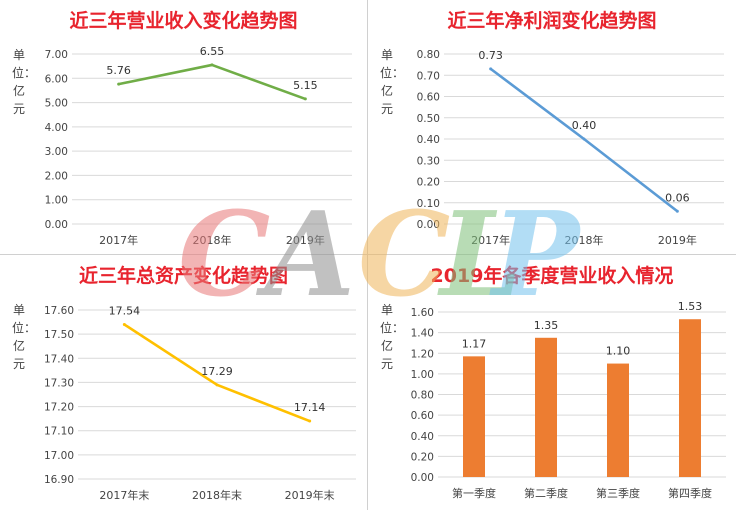  What do you see at coordinates (690, 306) in the screenshot?
I see `data-label: 1.53` at bounding box center [690, 306].